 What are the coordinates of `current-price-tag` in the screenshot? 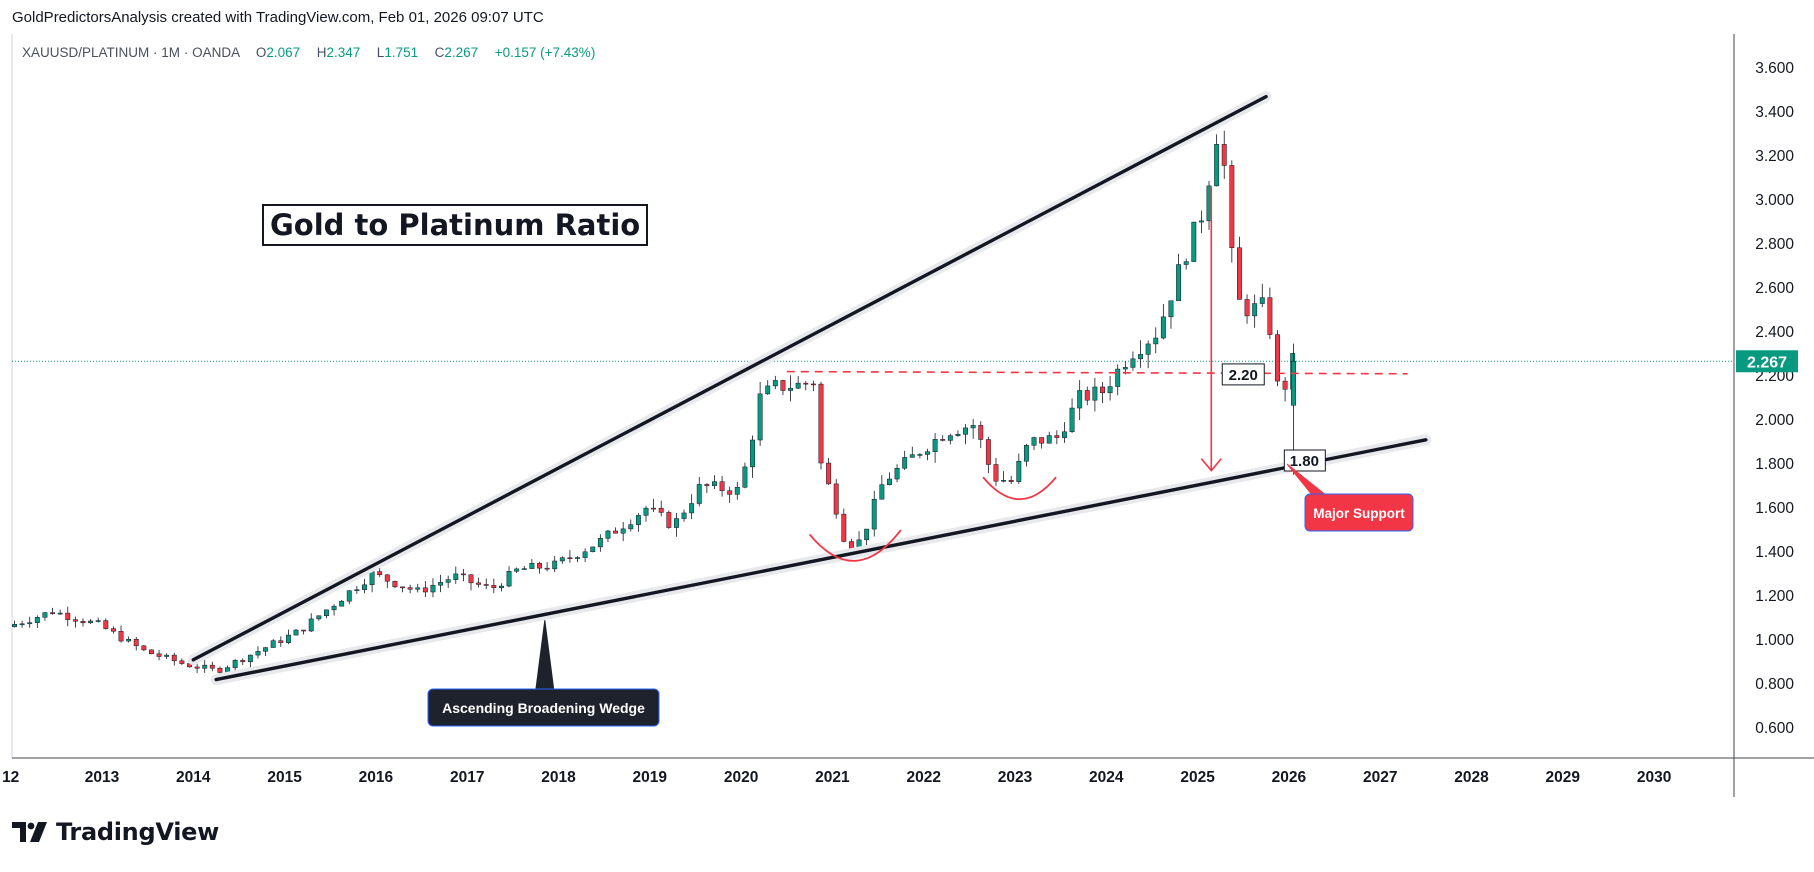 It's located at (1767, 361).